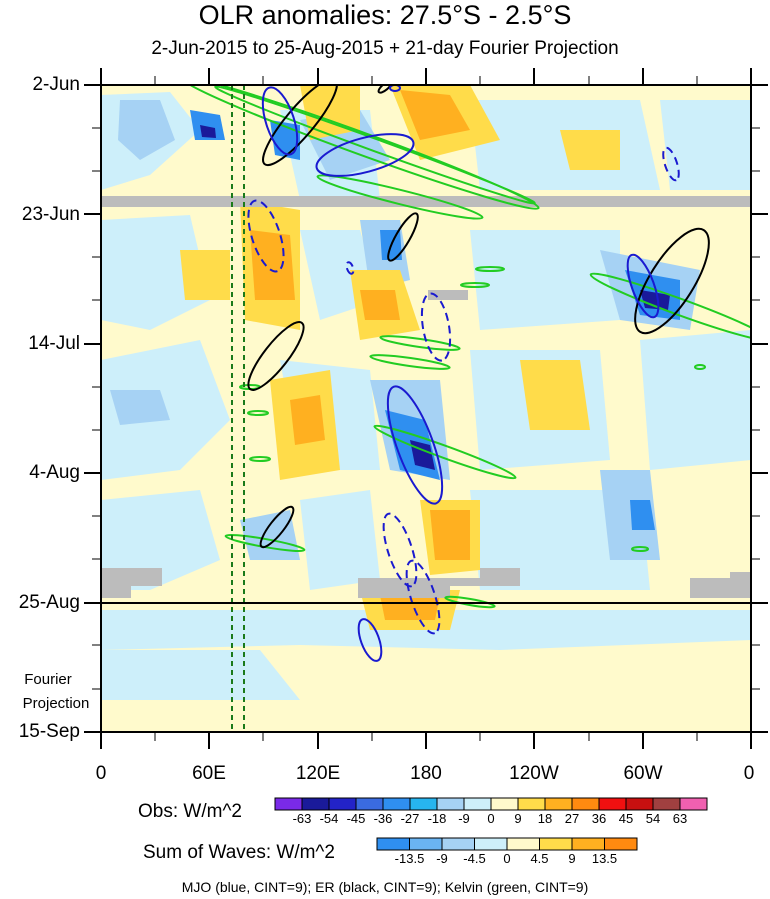 The width and height of the screenshot is (770, 899). Describe the element at coordinates (56, 703) in the screenshot. I see `projection-label: Projection` at that location.